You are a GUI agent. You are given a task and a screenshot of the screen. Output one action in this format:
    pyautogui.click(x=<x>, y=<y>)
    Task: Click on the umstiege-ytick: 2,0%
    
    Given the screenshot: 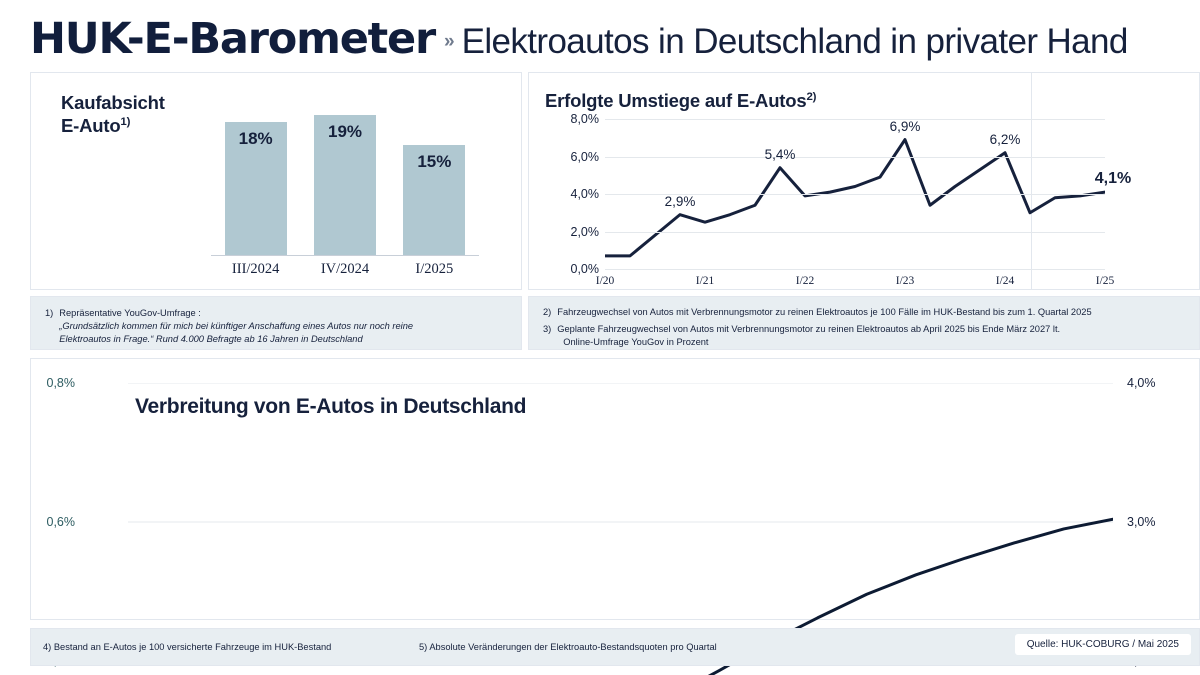 What is the action you would take?
    pyautogui.click(x=585, y=231)
    